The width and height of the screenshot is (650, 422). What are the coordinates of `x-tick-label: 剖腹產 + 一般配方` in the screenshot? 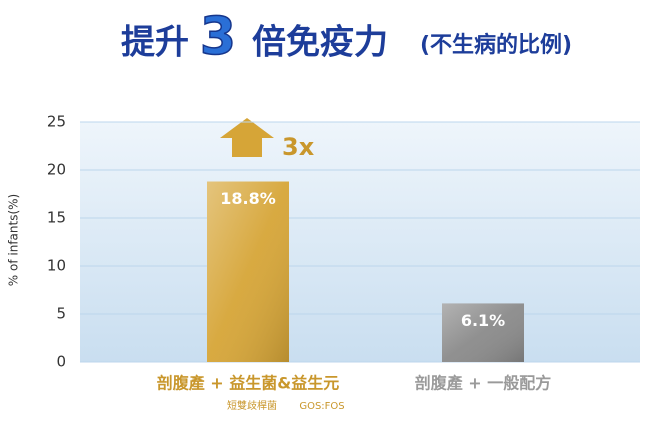 It's located at (483, 383).